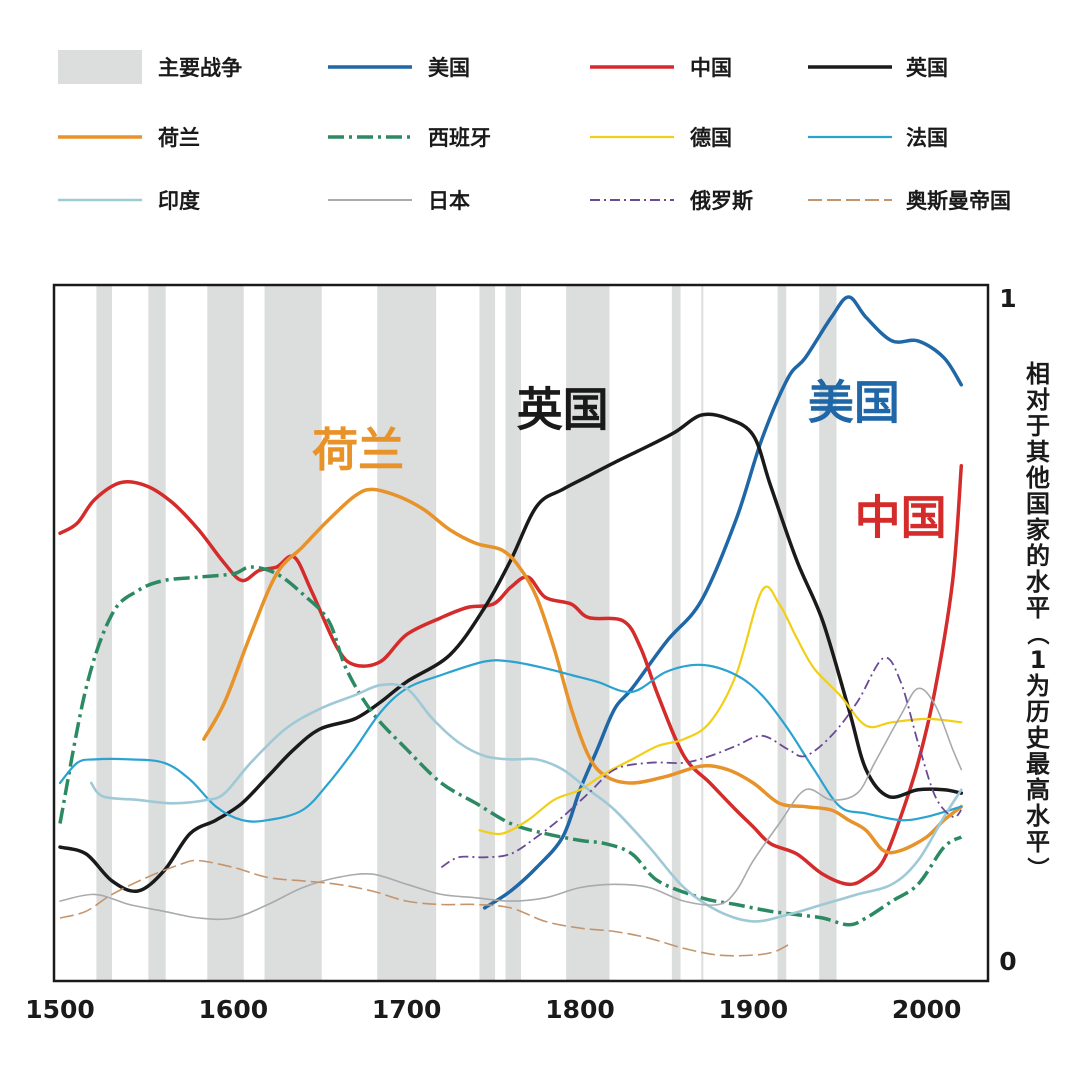  Describe the element at coordinates (927, 138) in the screenshot. I see `legend-label-series-7: 法国` at that location.